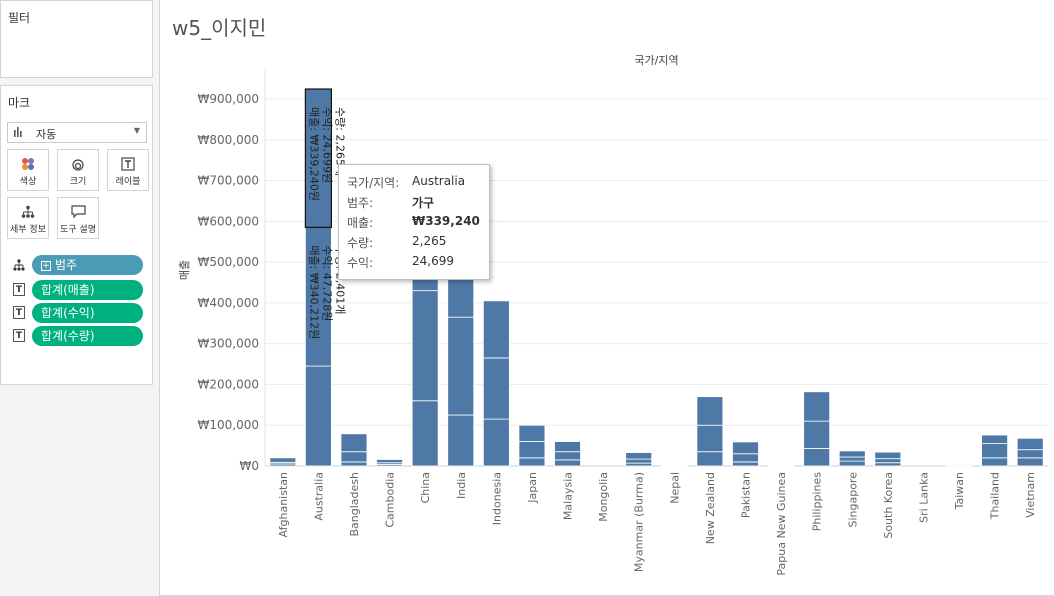 The width and height of the screenshot is (1054, 596). I want to click on color-label: 색상, so click(28, 182).